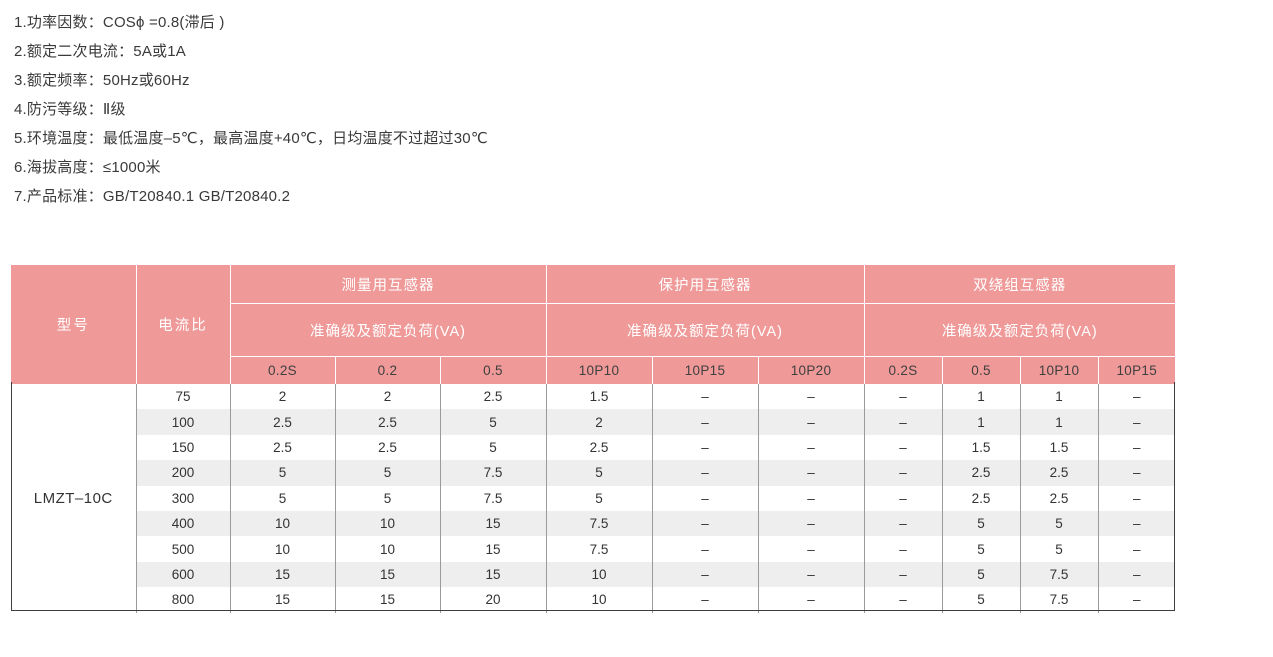 This screenshot has width=1273, height=657. I want to click on header-group-measuring: 测量用互感器, so click(388, 284).